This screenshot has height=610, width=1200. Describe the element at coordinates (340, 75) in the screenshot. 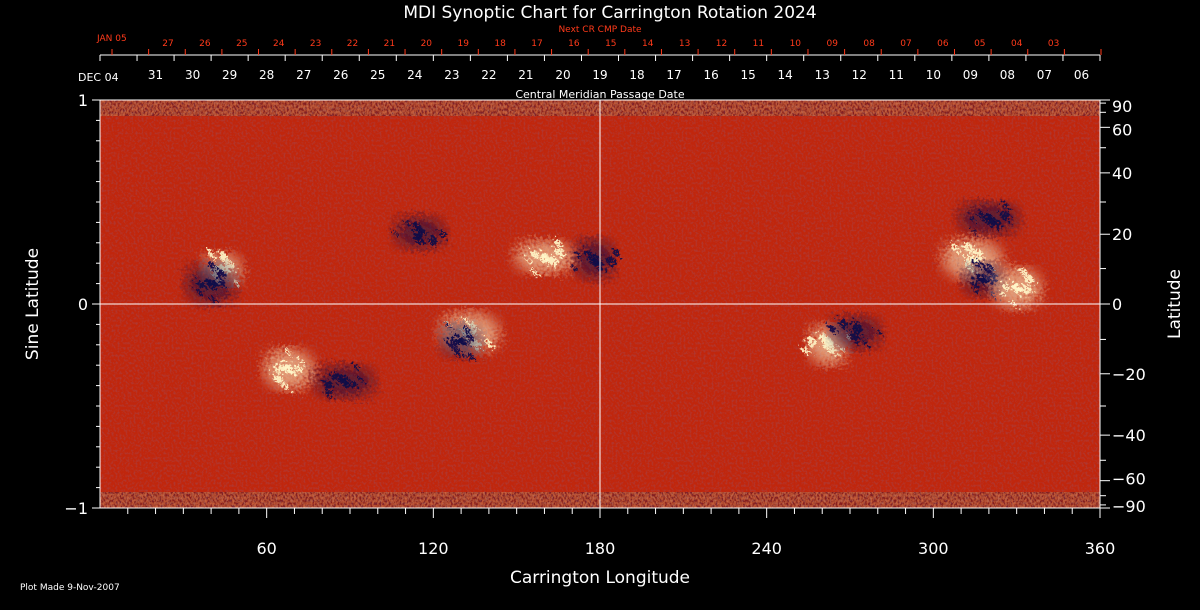

I see `cmp-date-label: 26` at that location.